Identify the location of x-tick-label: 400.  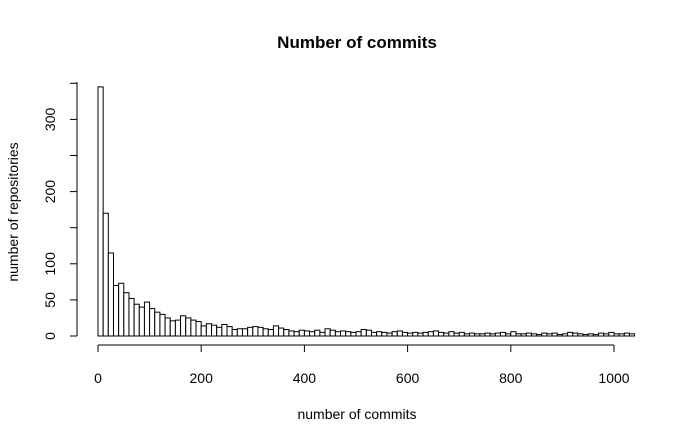
(305, 378).